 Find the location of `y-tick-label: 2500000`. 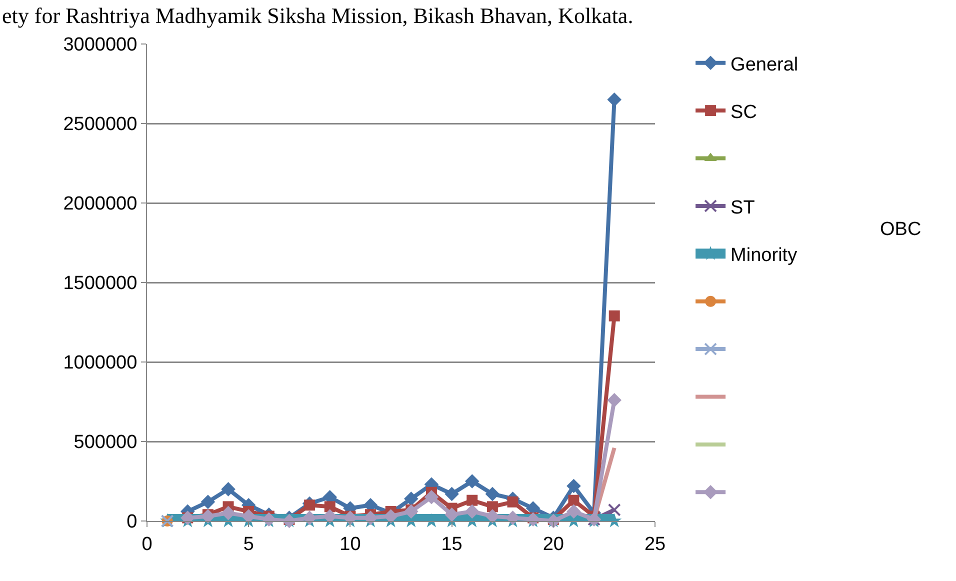

y-tick-label: 2500000 is located at coordinates (100, 125).